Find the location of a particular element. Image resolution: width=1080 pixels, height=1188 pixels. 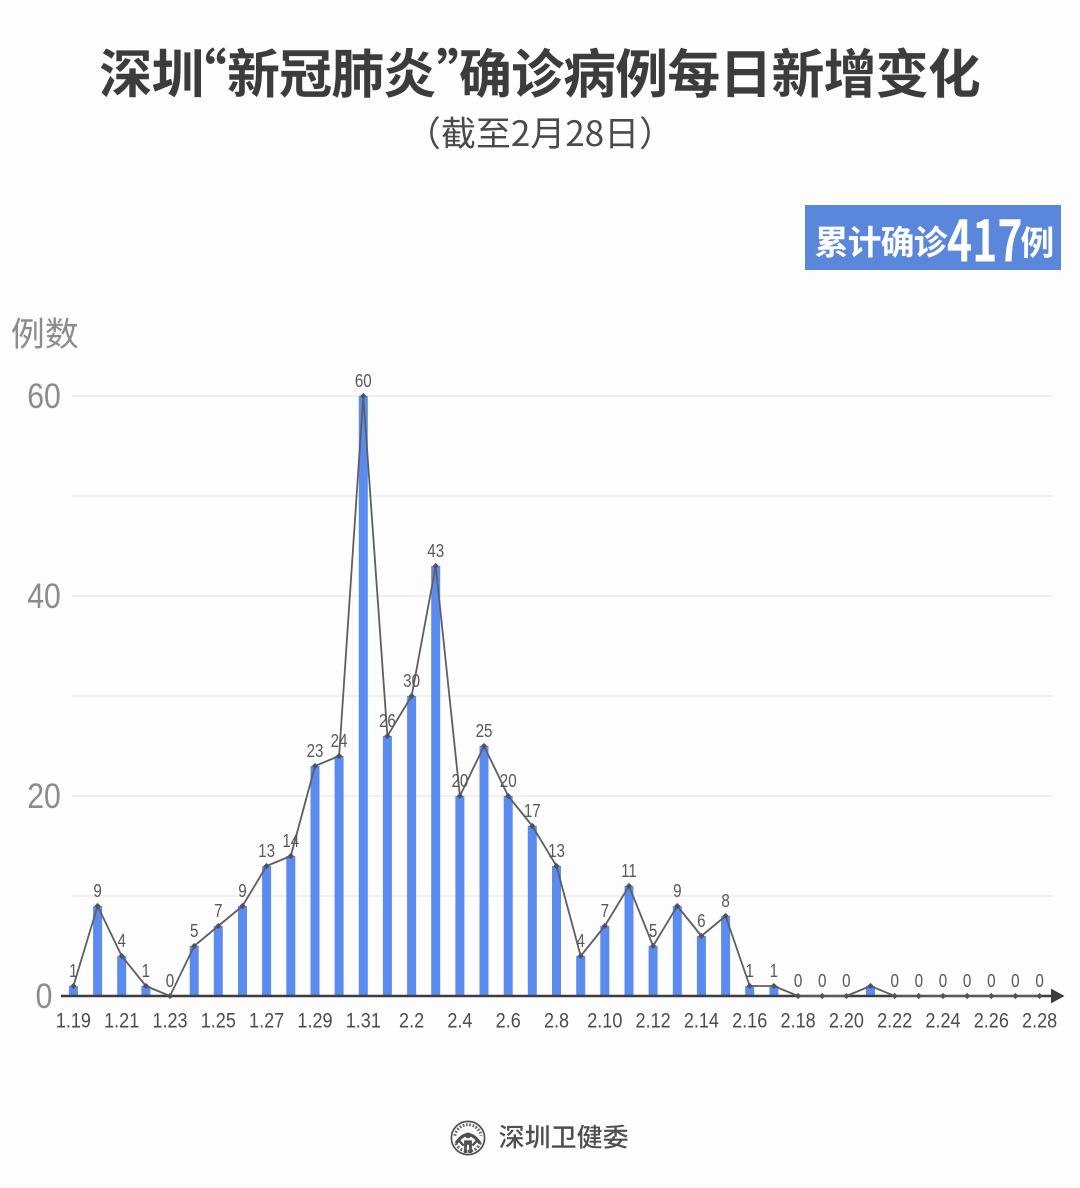

svg-text: 26 is located at coordinates (387, 721).